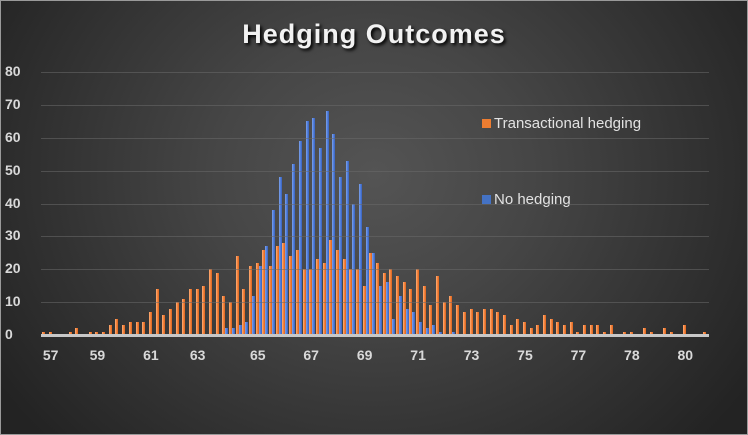 The width and height of the screenshot is (748, 435). I want to click on x-tick-label: 59, so click(97, 355).